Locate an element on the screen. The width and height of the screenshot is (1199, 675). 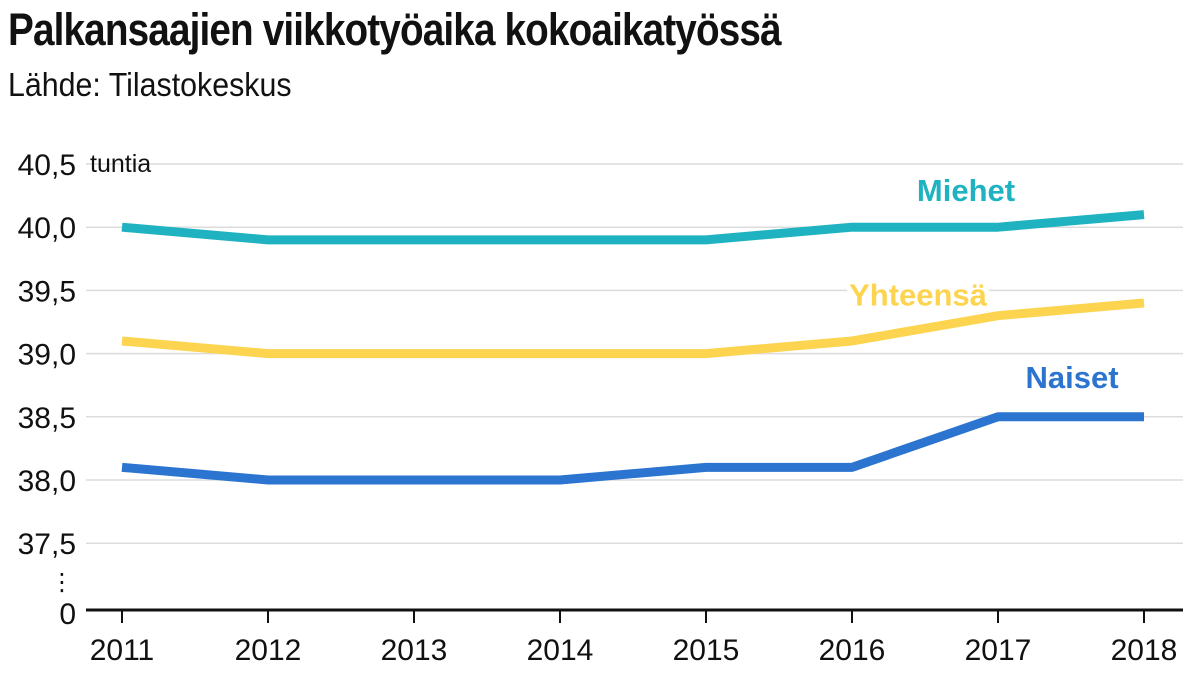
series-label-miehet: Miehet is located at coordinates (966, 190).